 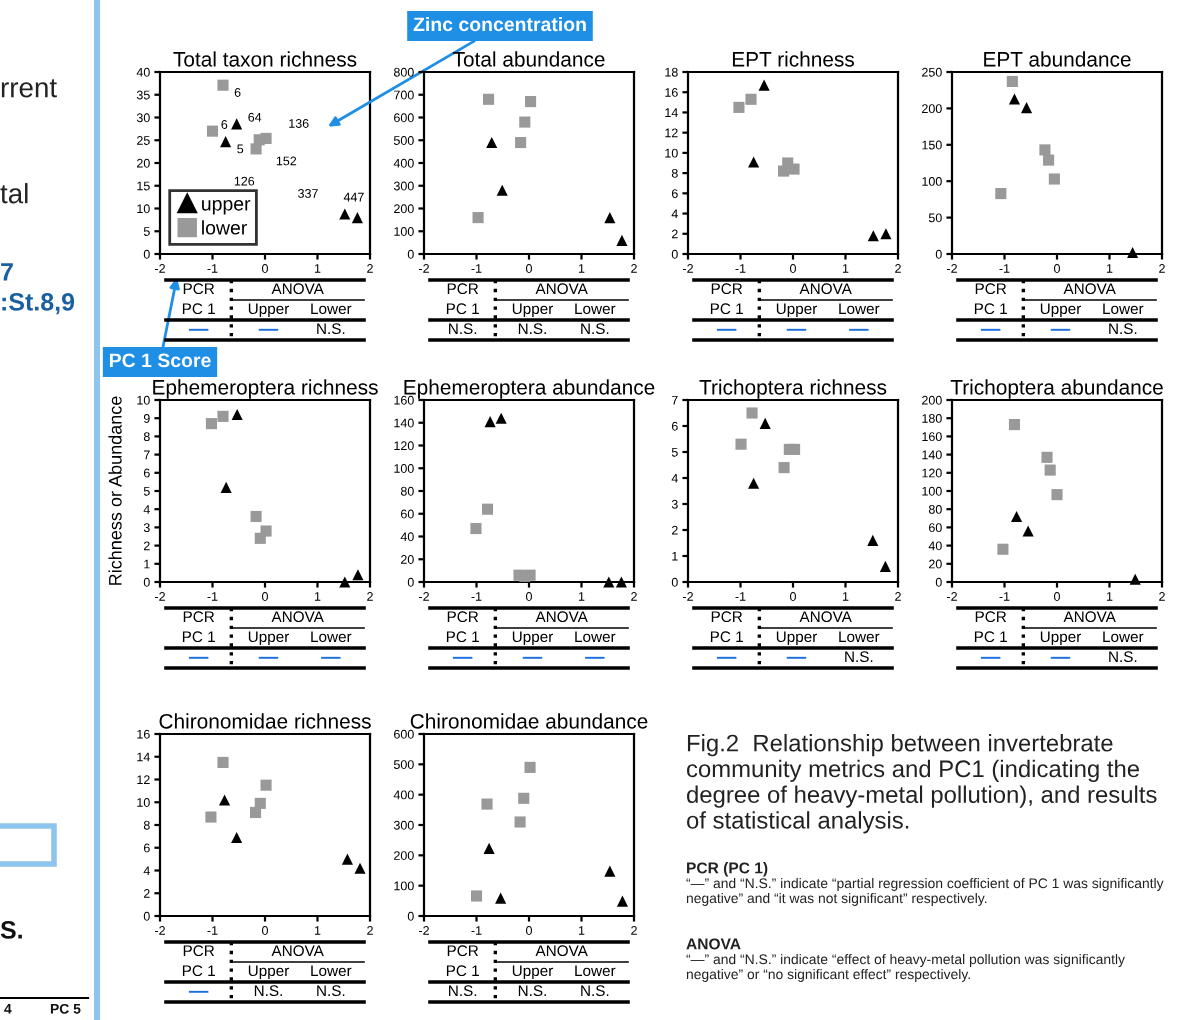 I want to click on chart-title: Total taxon richness, so click(x=265, y=59).